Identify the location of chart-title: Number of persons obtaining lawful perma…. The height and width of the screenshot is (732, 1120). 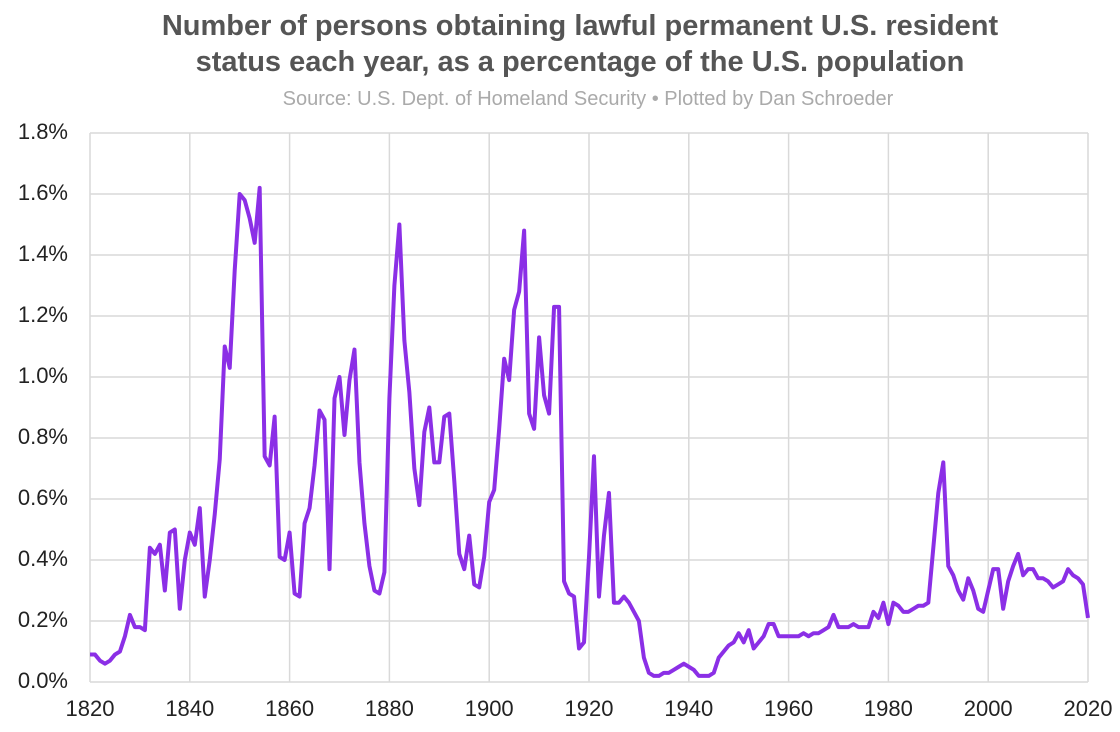
(580, 44).